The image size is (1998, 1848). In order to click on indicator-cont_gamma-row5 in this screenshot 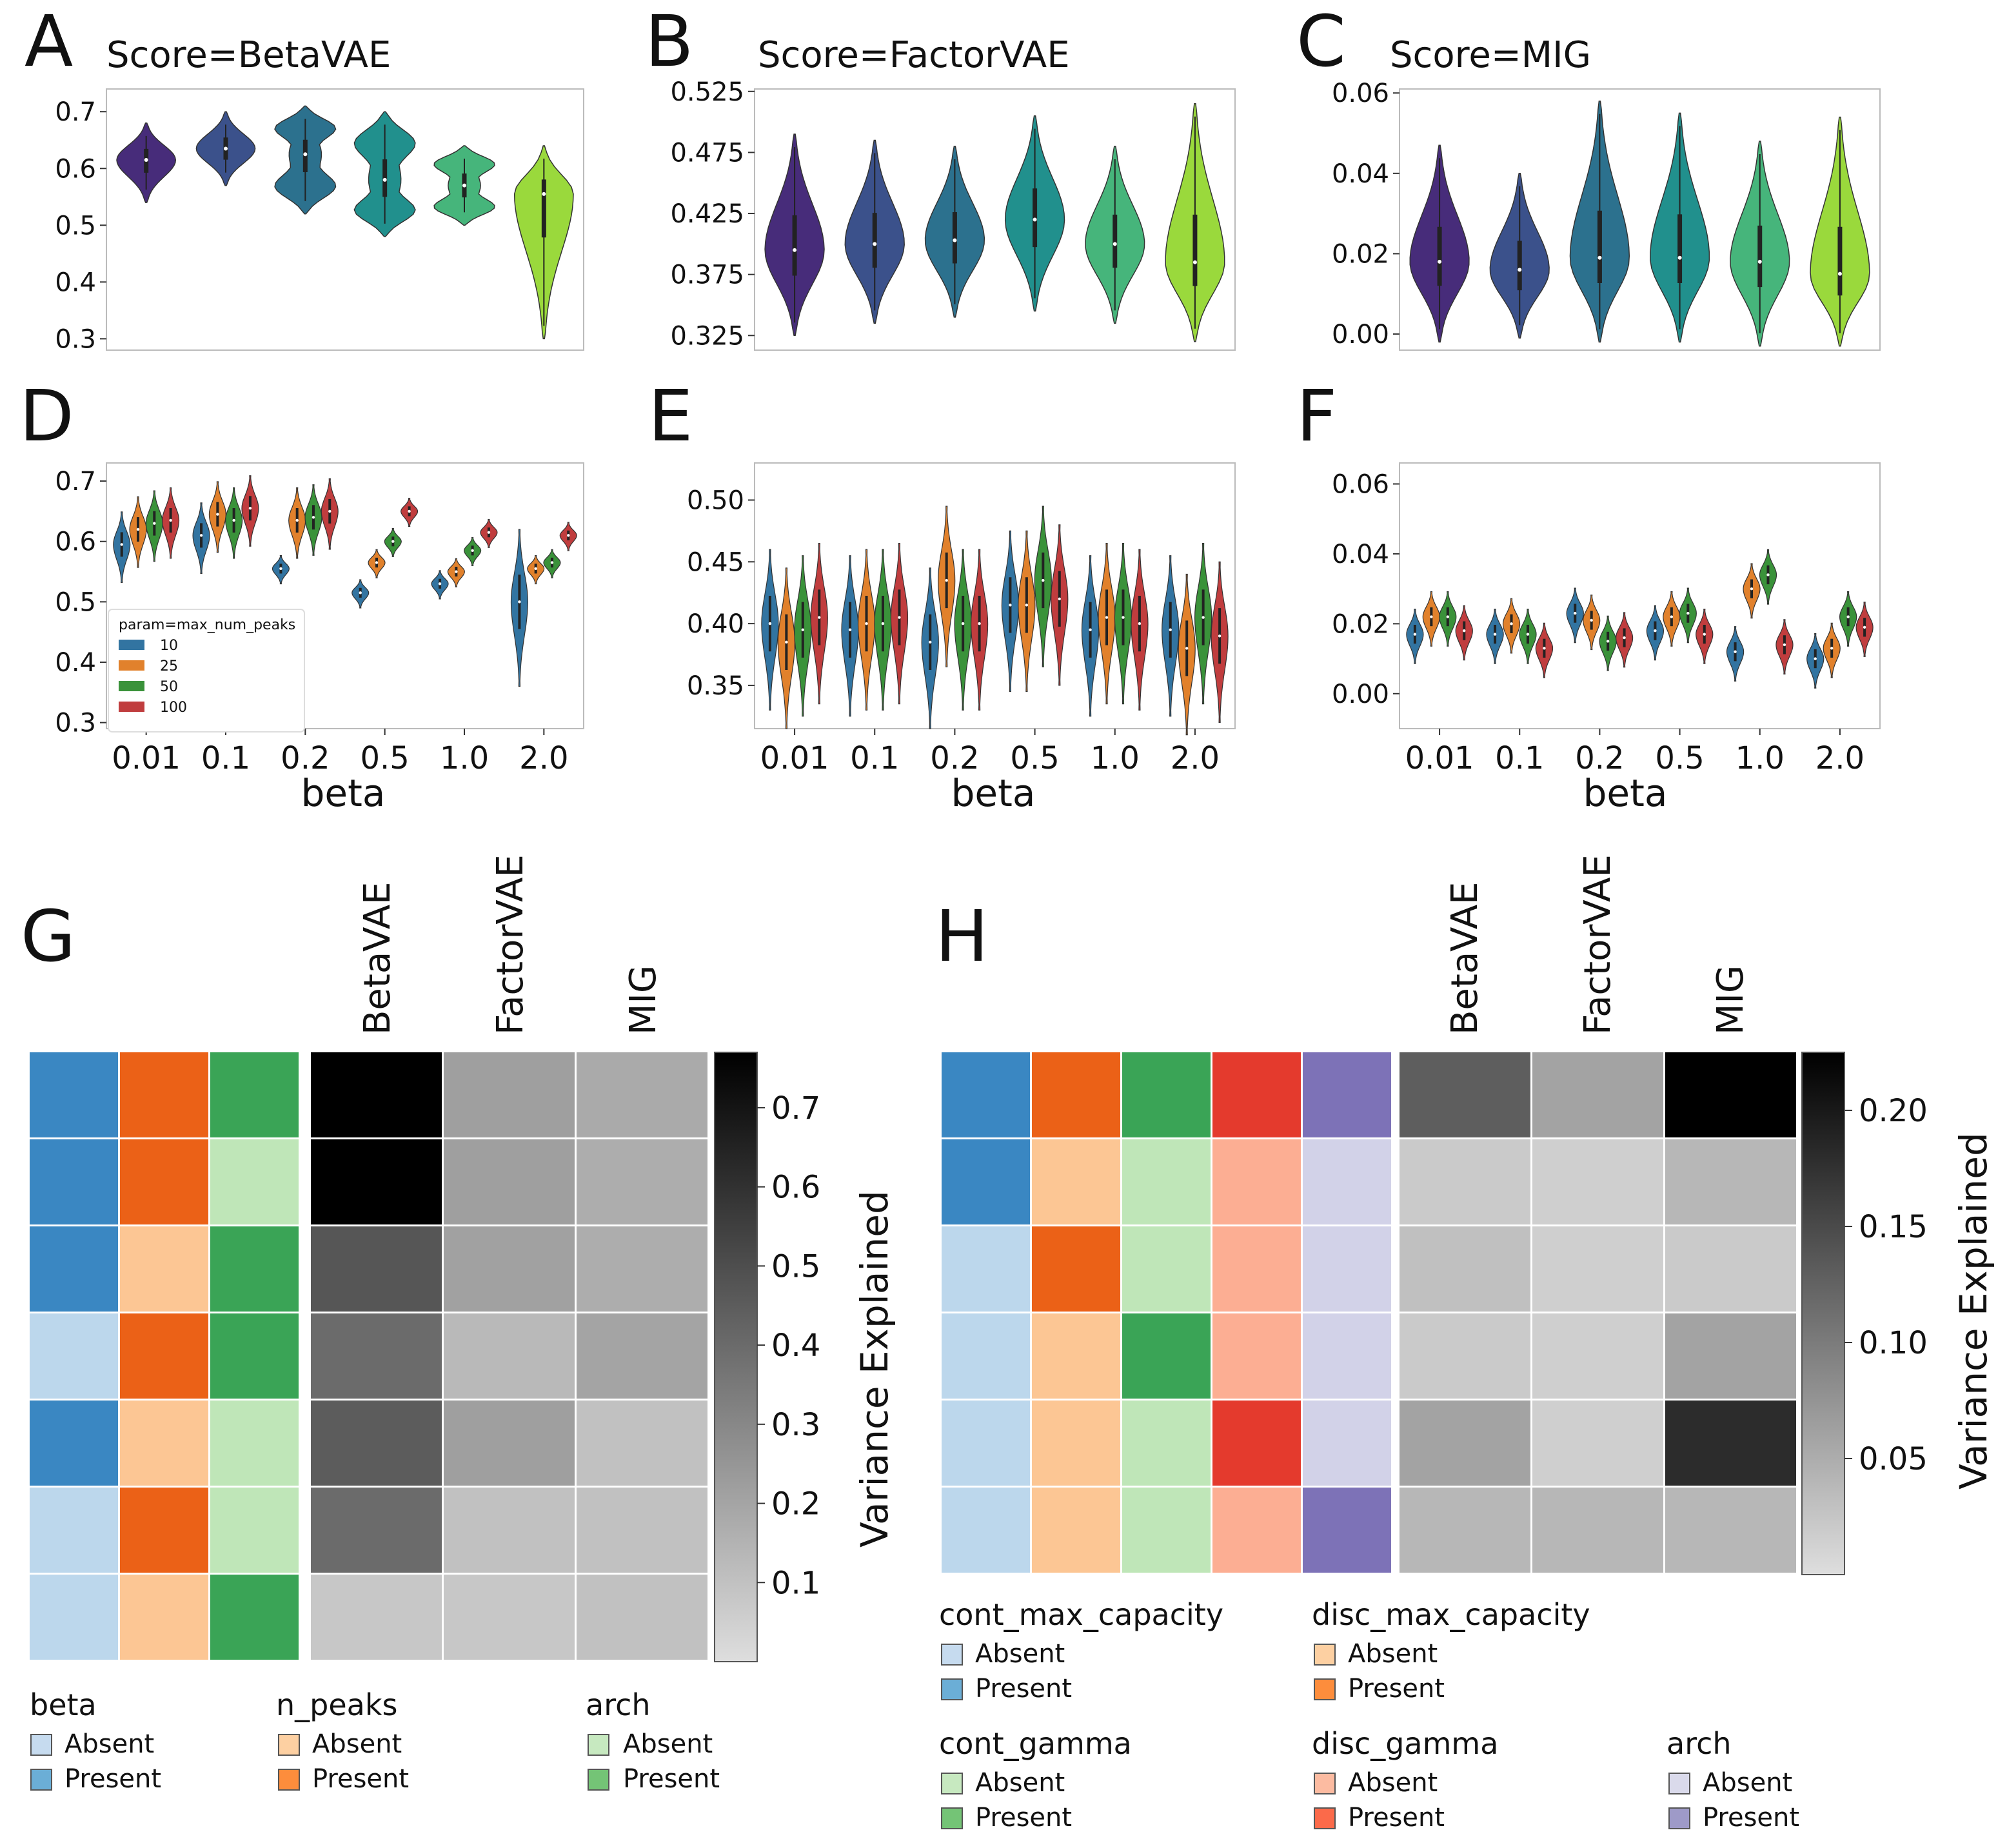, I will do `click(1166, 1530)`.